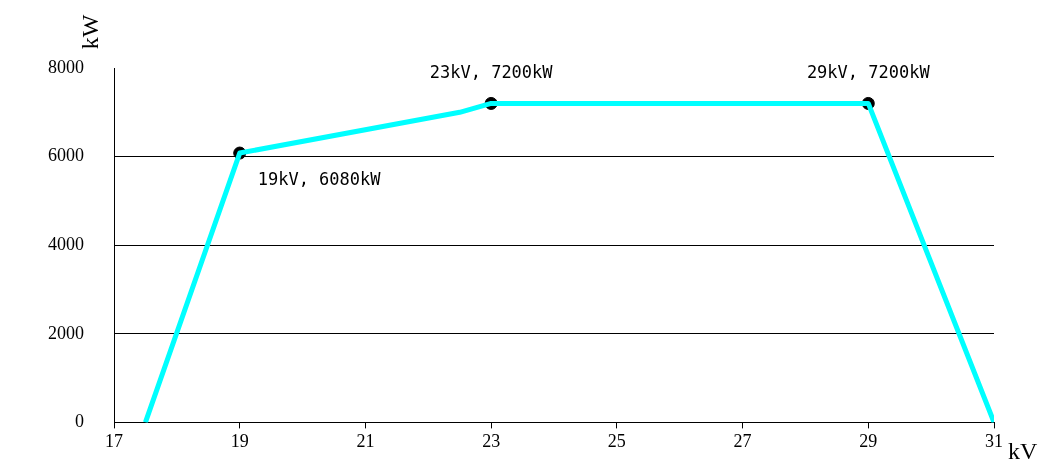  I want to click on x-tick-label: 21, so click(365, 440).